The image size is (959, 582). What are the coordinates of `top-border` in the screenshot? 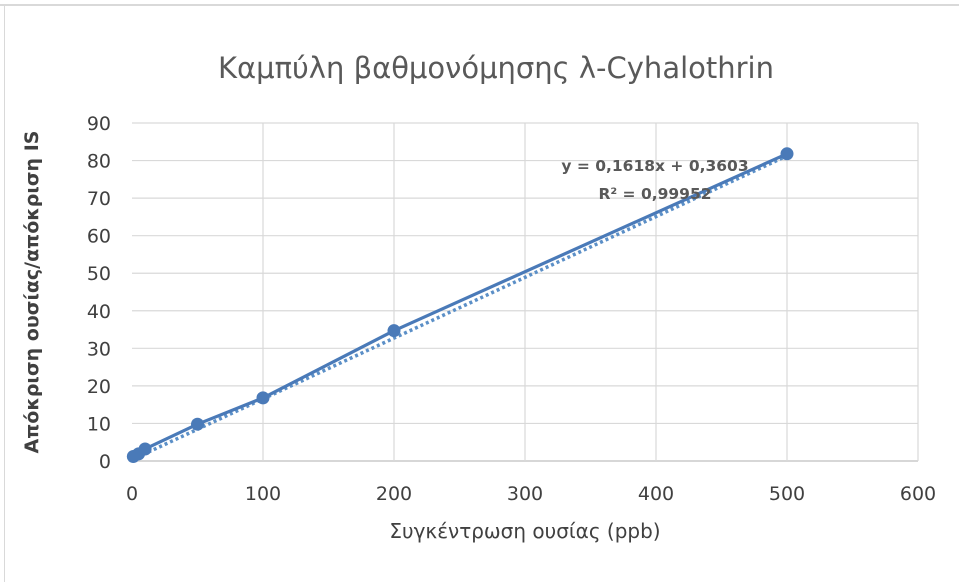 It's located at (479, 5).